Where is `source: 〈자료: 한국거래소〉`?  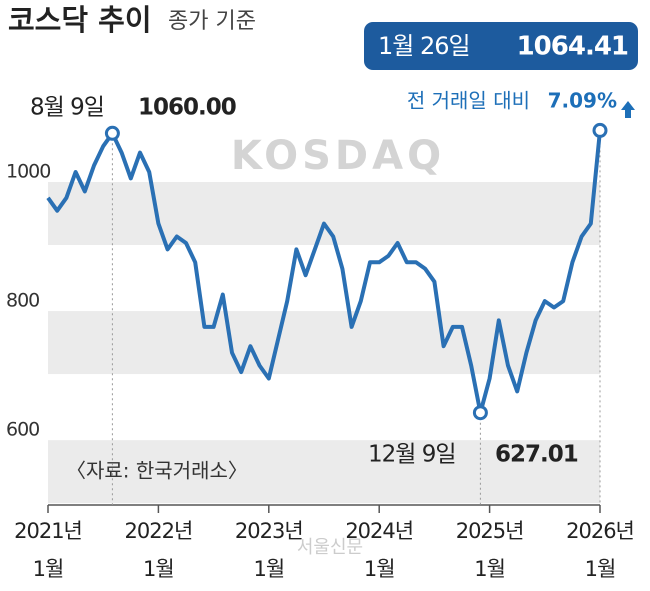
source: 〈자료: 한국거래소〉 is located at coordinates (157, 471).